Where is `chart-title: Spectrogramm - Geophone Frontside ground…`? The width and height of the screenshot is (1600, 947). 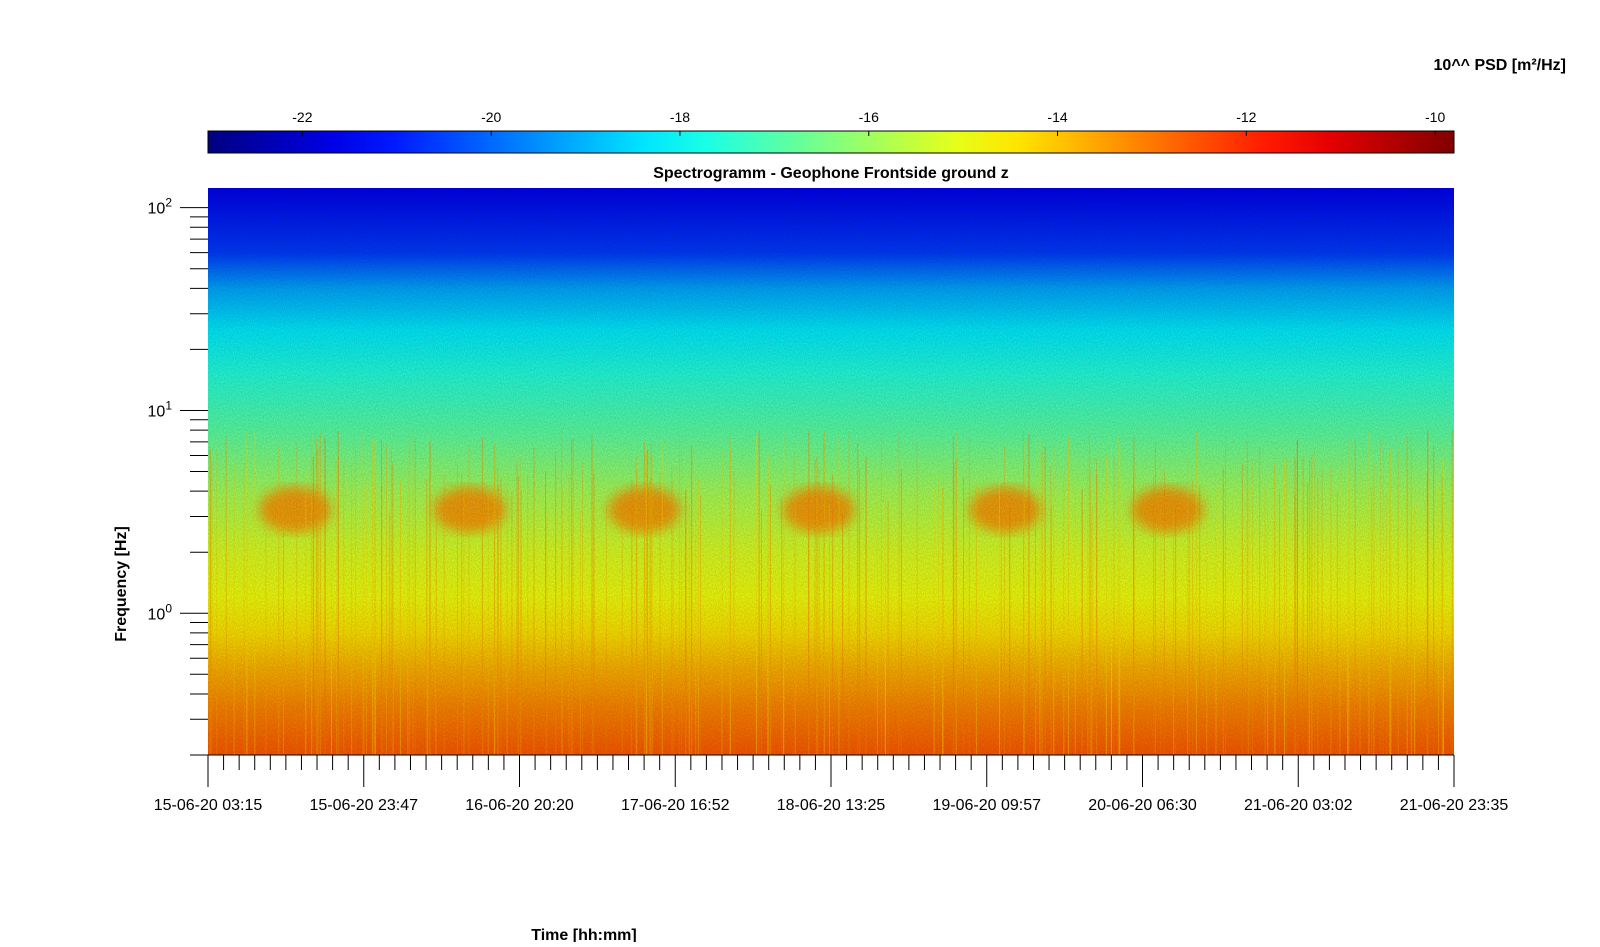
chart-title: Spectrogramm - Geophone Frontside ground… is located at coordinates (831, 173).